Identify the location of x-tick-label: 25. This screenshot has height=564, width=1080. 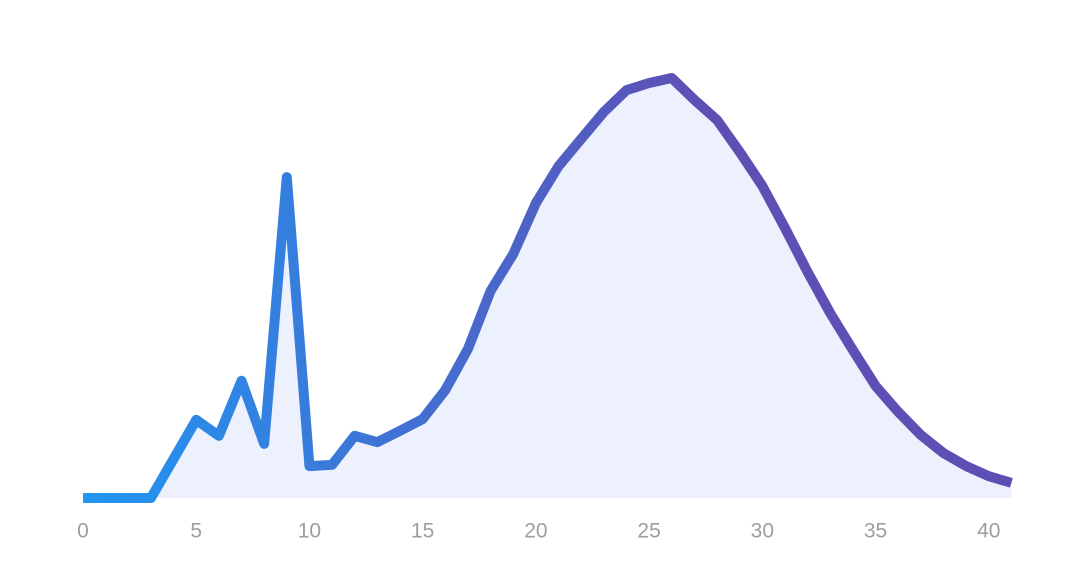
(648, 531).